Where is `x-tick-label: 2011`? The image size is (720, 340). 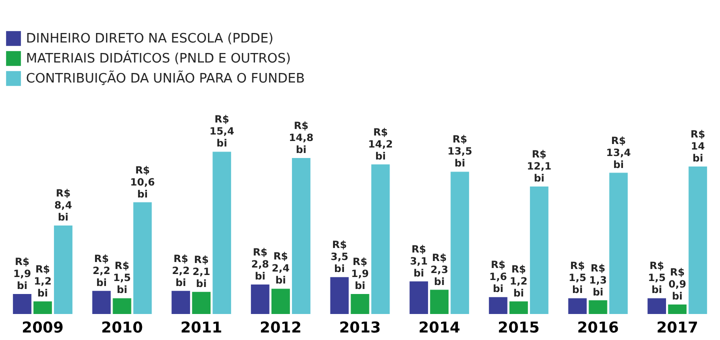
x-tick-label: 2011 is located at coordinates (201, 327).